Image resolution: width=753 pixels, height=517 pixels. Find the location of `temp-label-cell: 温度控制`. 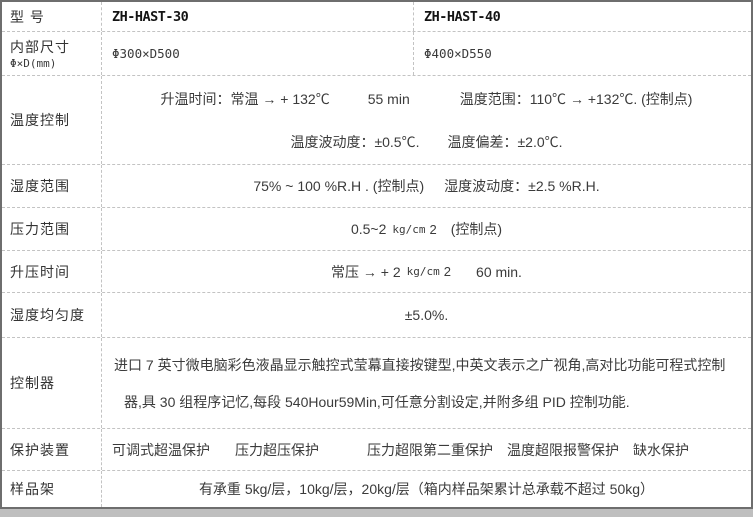

temp-label-cell: 温度控制 is located at coordinates (52, 120).